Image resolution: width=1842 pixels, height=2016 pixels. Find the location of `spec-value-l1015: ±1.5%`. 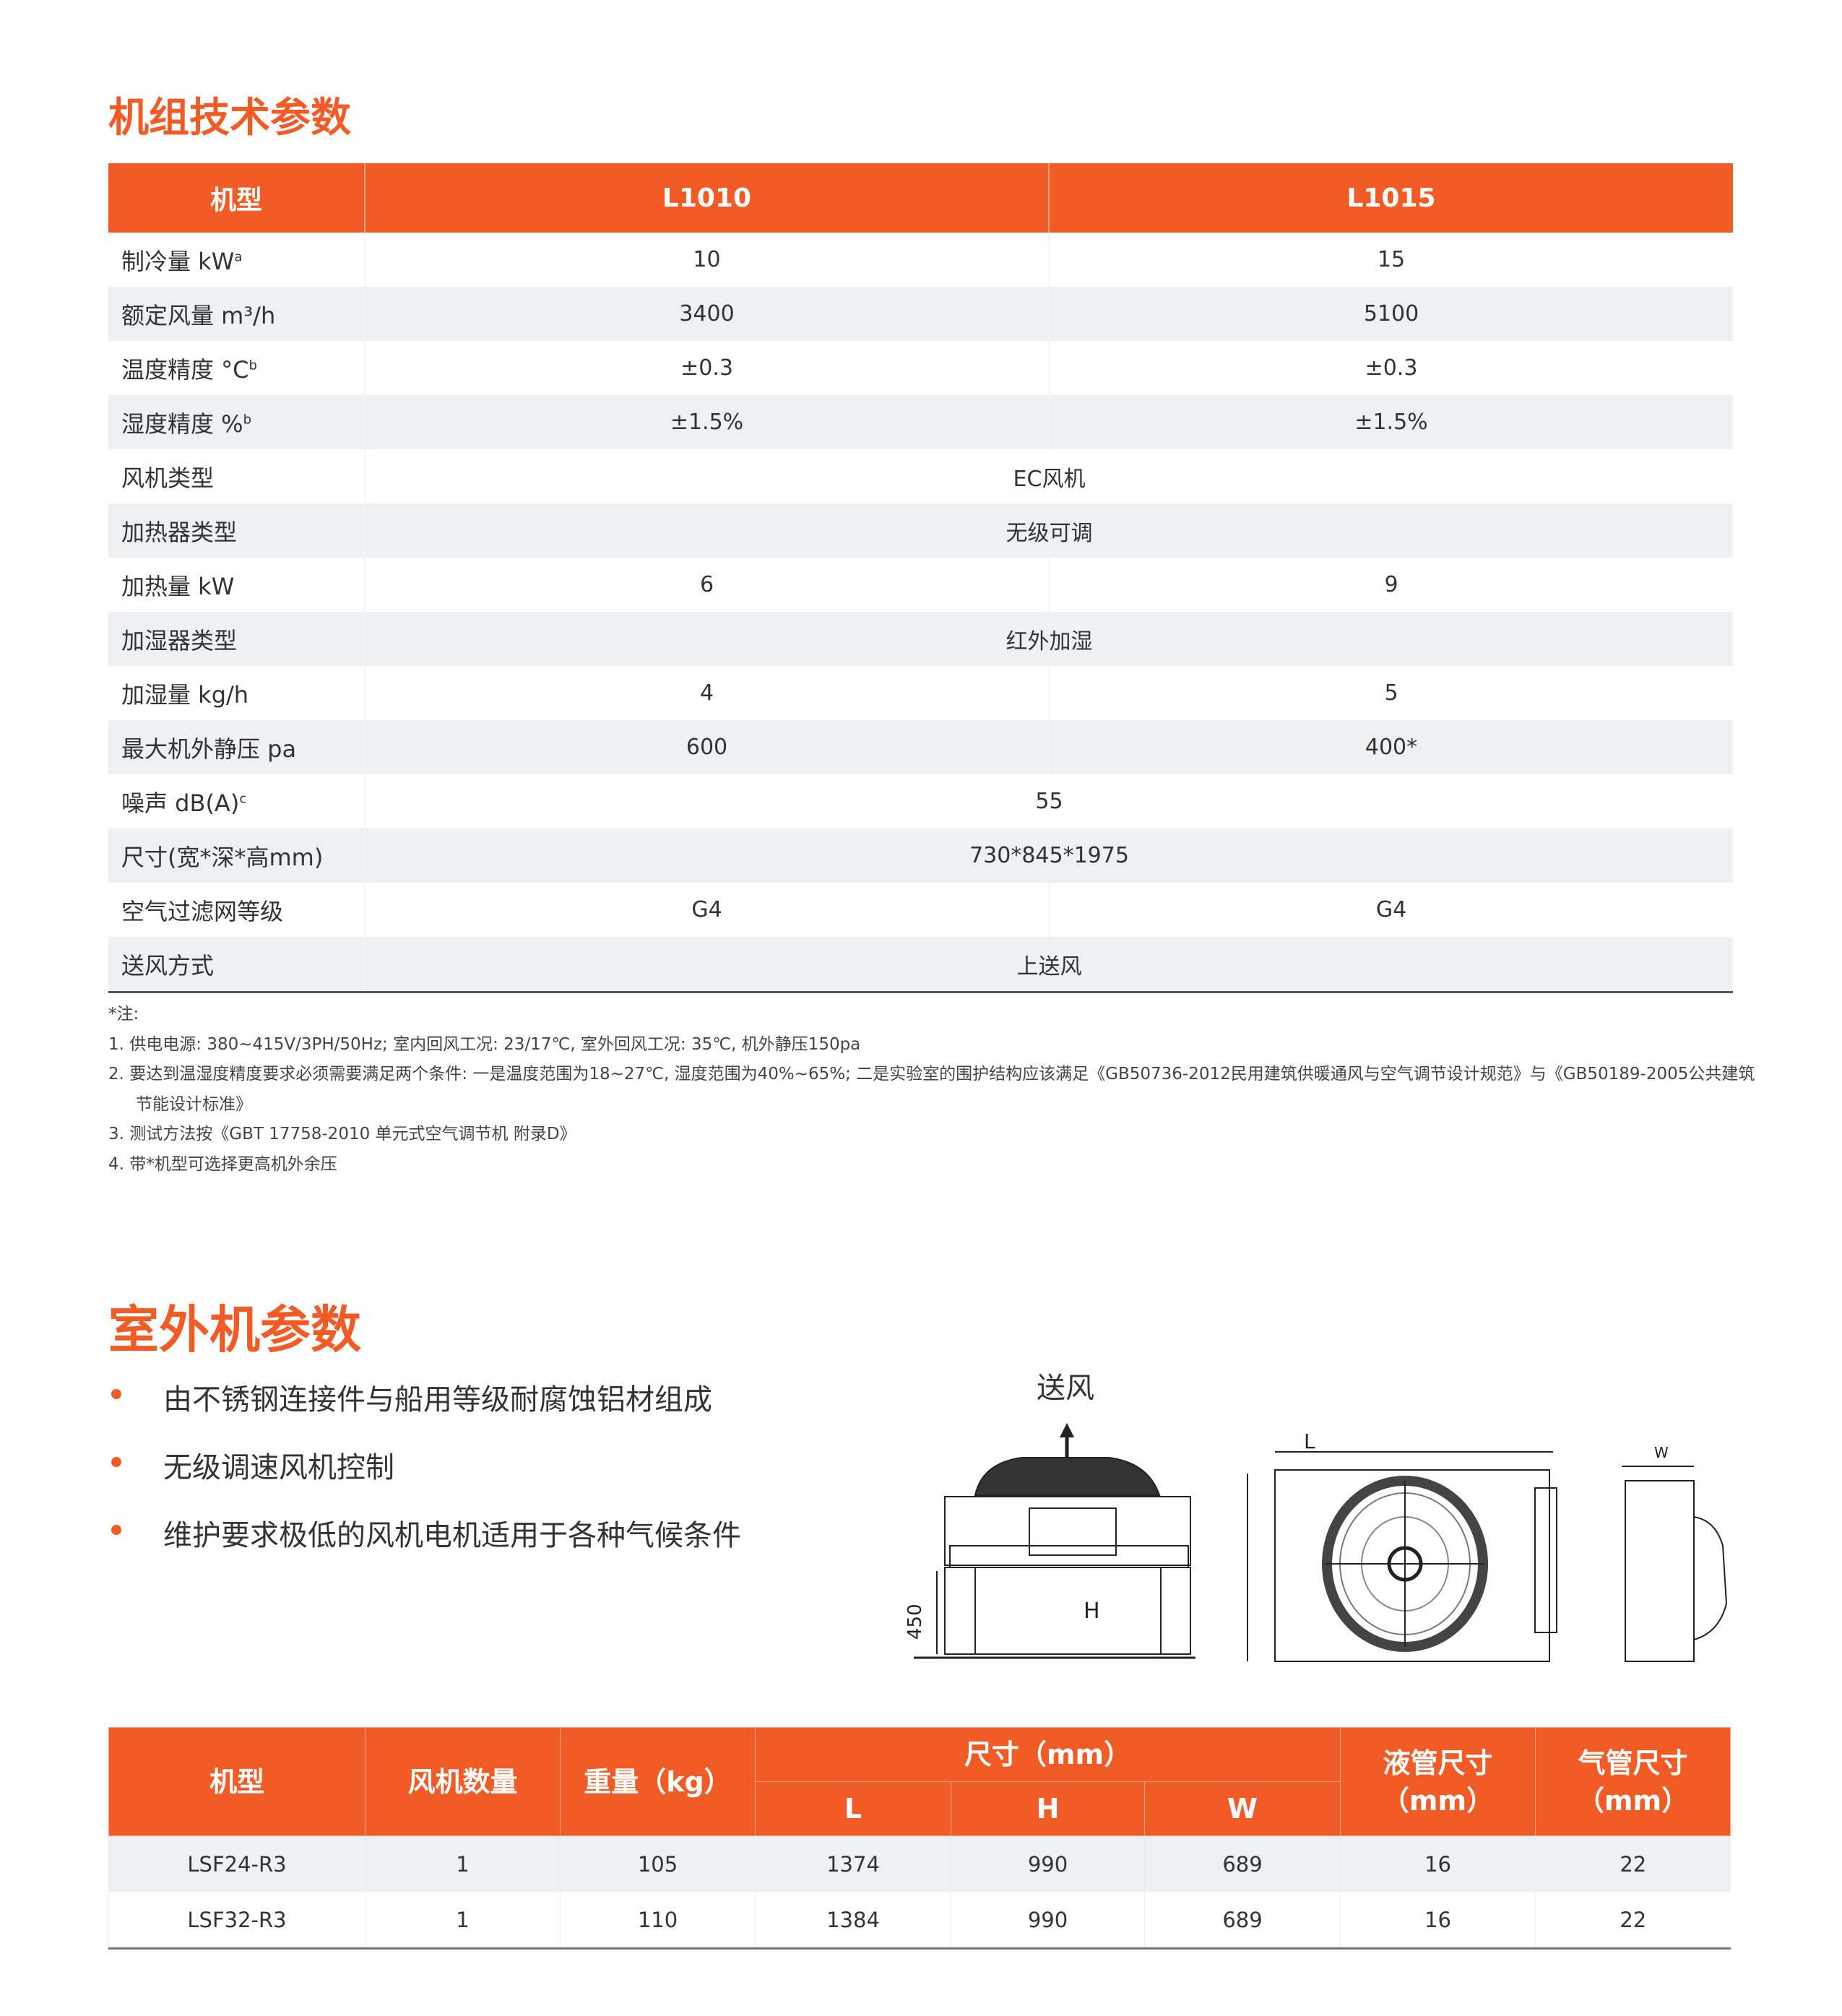

spec-value-l1015: ±1.5% is located at coordinates (1390, 422).